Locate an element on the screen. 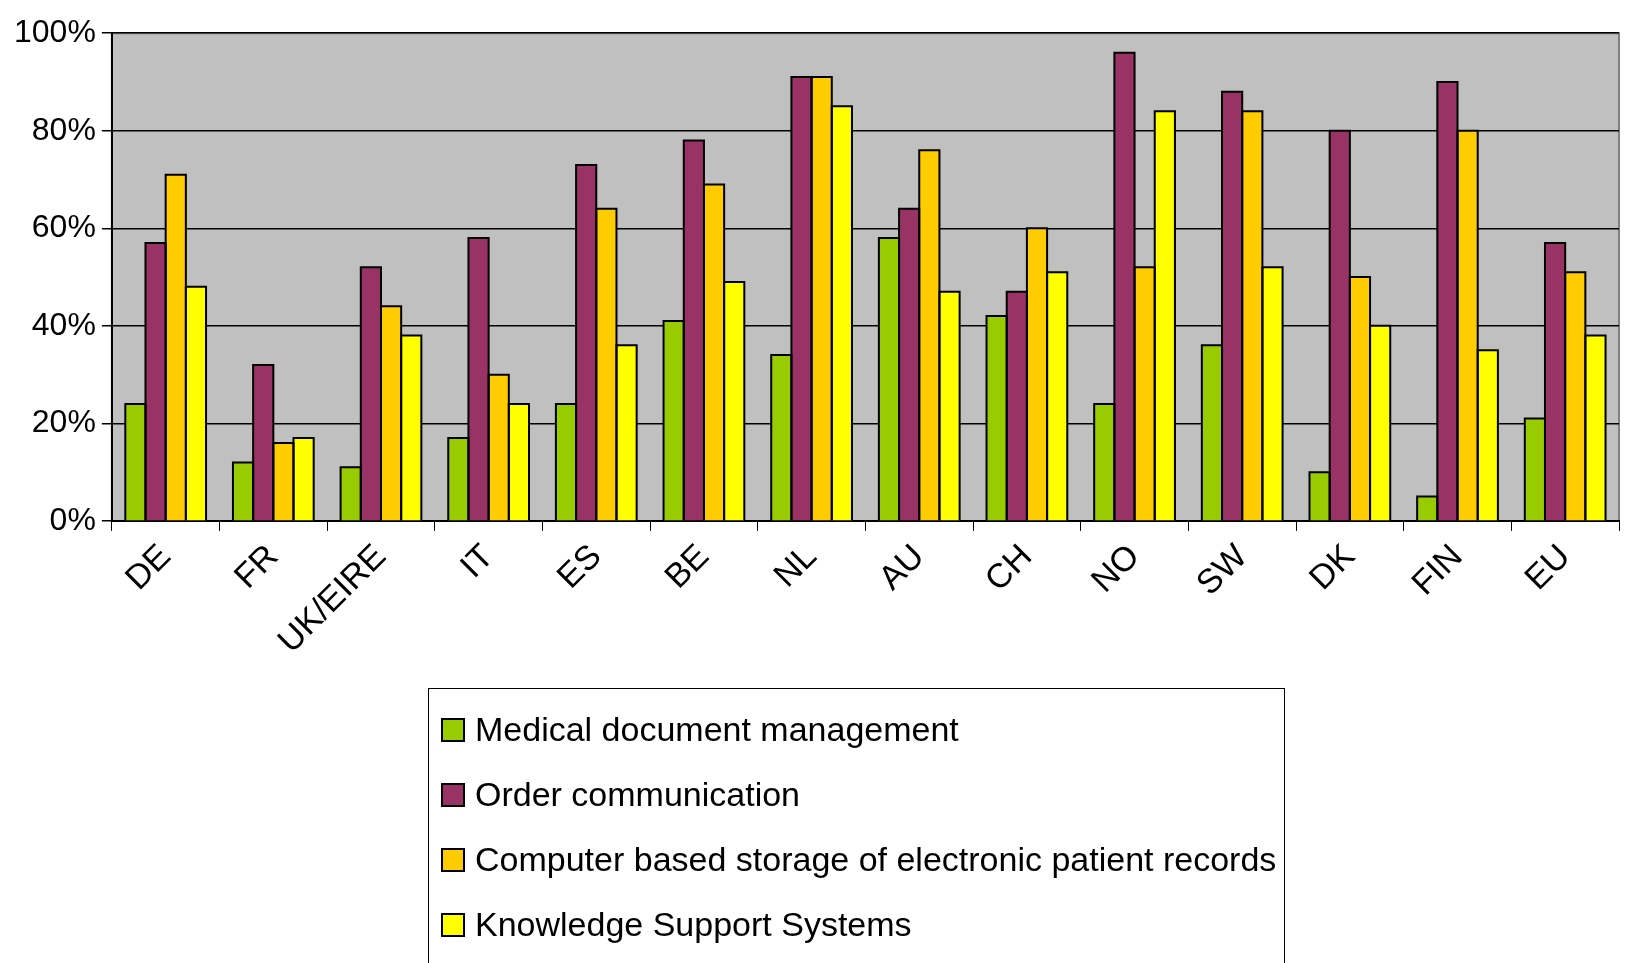  legend-label: Medical document management is located at coordinates (717, 729).